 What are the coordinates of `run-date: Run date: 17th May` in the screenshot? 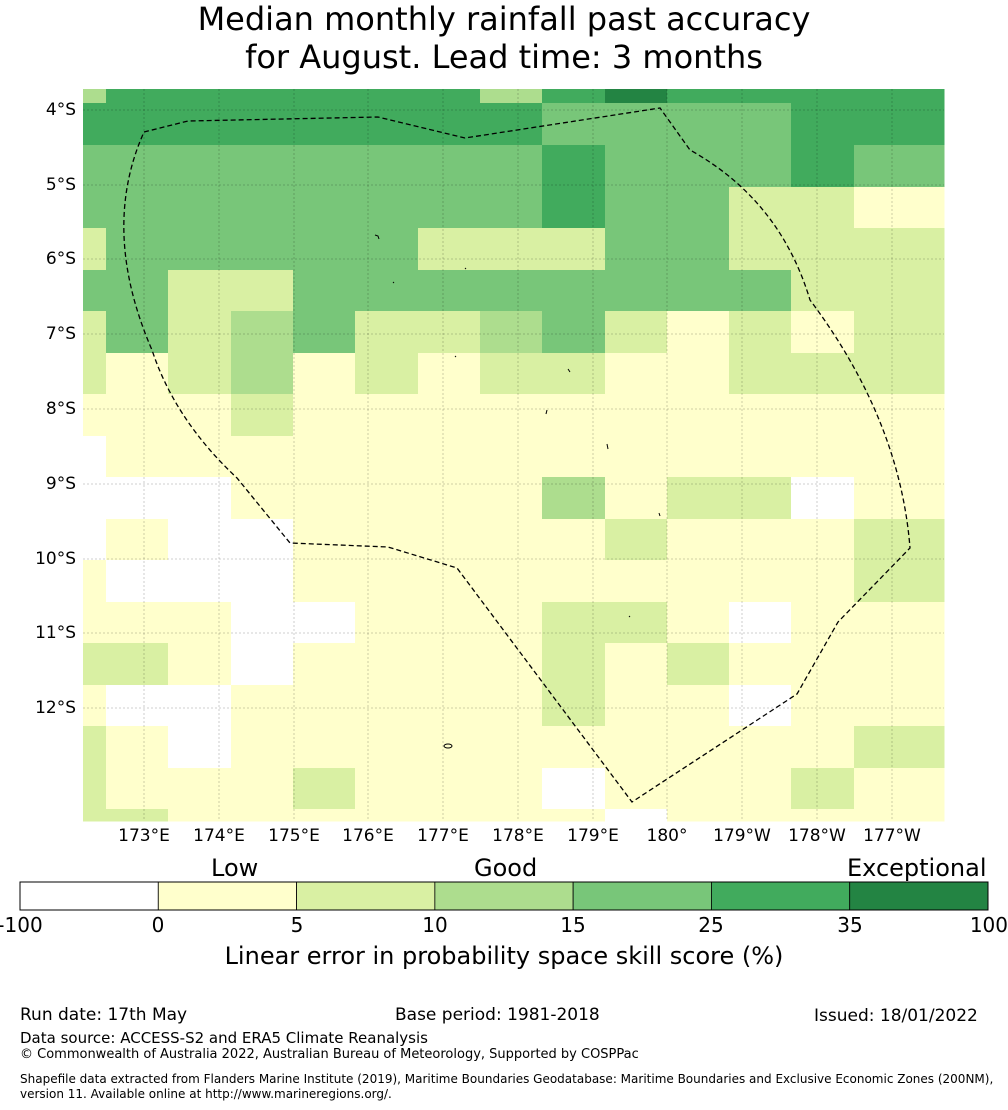 It's located at (104, 1015).